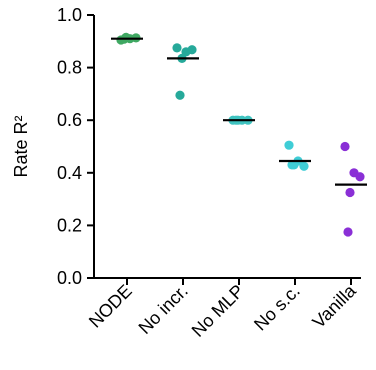 The width and height of the screenshot is (376, 370). What do you see at coordinates (163, 309) in the screenshot?
I see `x-tick-label: No incr.` at bounding box center [163, 309].